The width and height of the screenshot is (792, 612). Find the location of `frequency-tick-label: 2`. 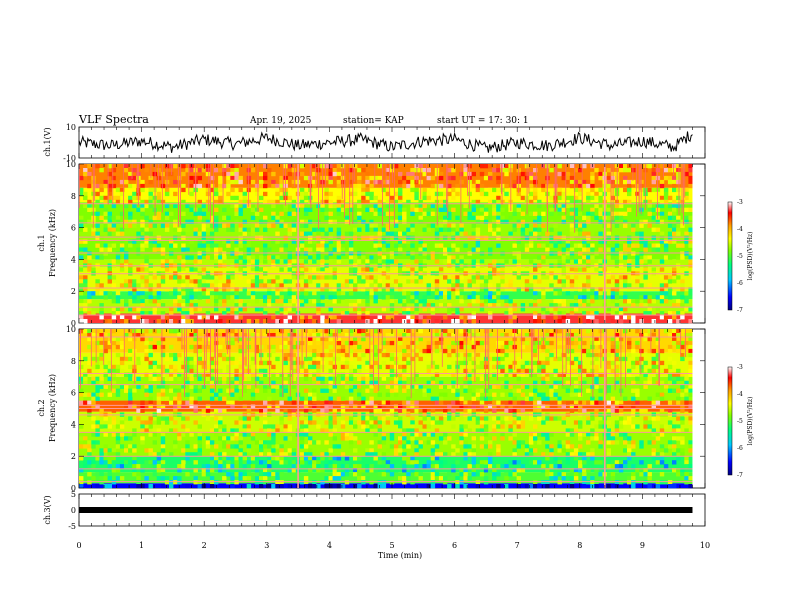

frequency-tick-label: 2 is located at coordinates (73, 291).